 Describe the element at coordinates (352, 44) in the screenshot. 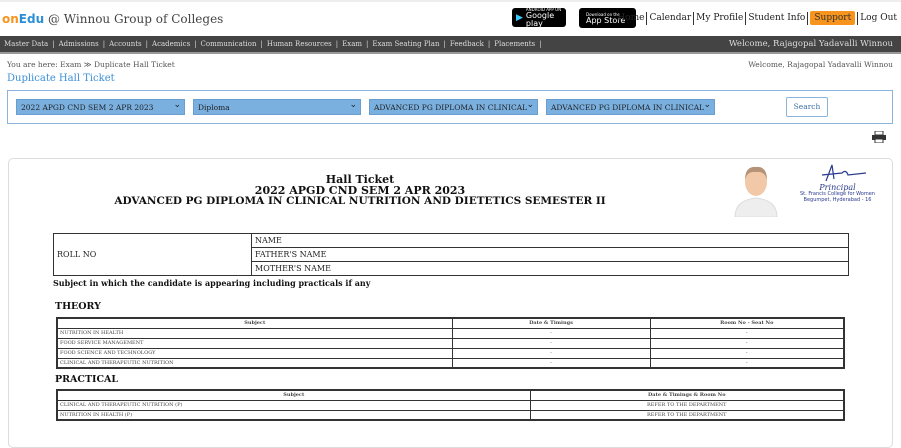

I see `nav-exam: Exam` at that location.